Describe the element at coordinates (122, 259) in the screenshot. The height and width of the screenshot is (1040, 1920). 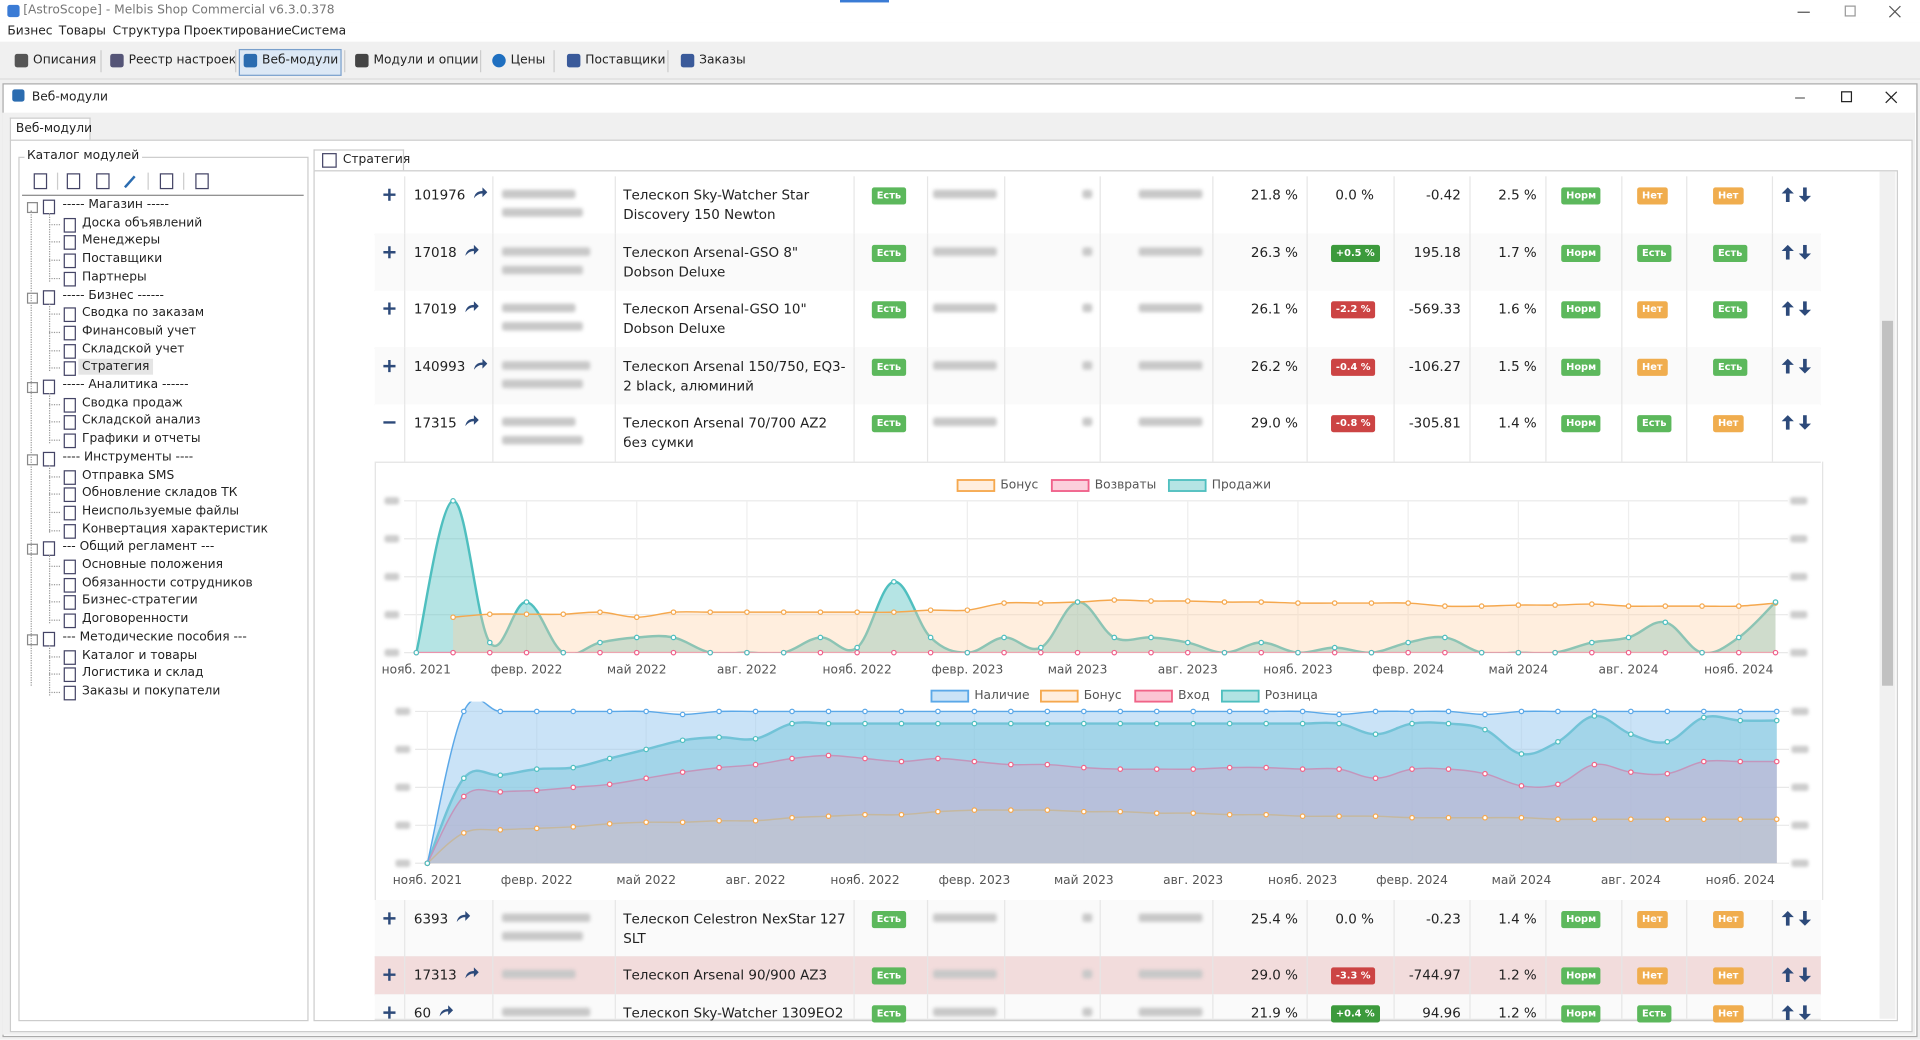
I see `tree-item: Поставщики` at that location.